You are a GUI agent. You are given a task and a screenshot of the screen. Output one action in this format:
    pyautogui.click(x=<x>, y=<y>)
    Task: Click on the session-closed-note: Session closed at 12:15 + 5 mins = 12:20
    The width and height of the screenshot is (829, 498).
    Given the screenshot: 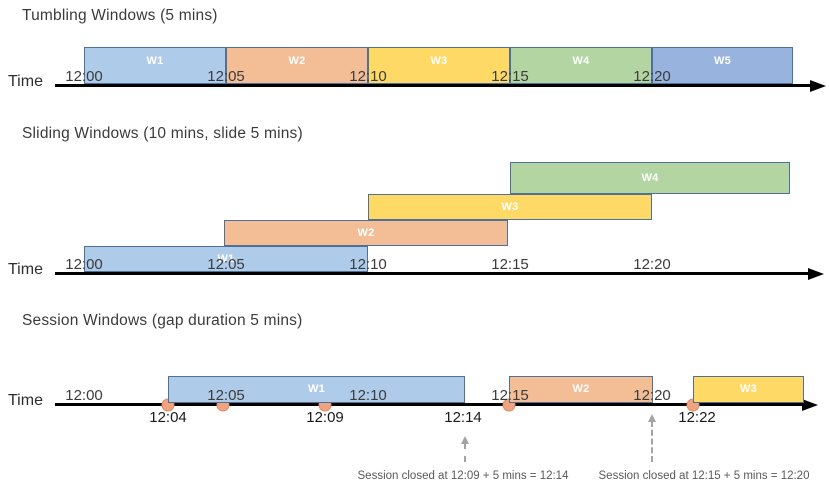 What is the action you would take?
    pyautogui.click(x=704, y=476)
    